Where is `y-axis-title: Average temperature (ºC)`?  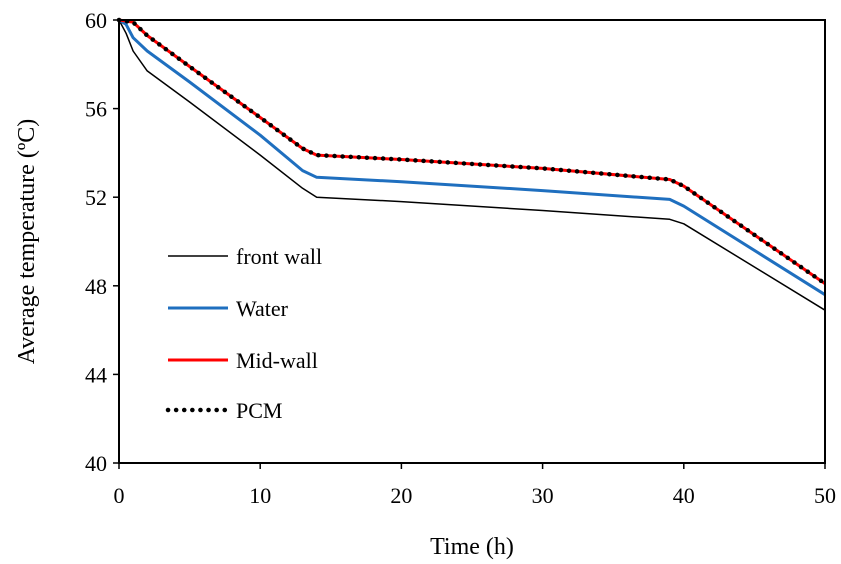
y-axis-title: Average temperature (ºC) is located at coordinates (27, 242).